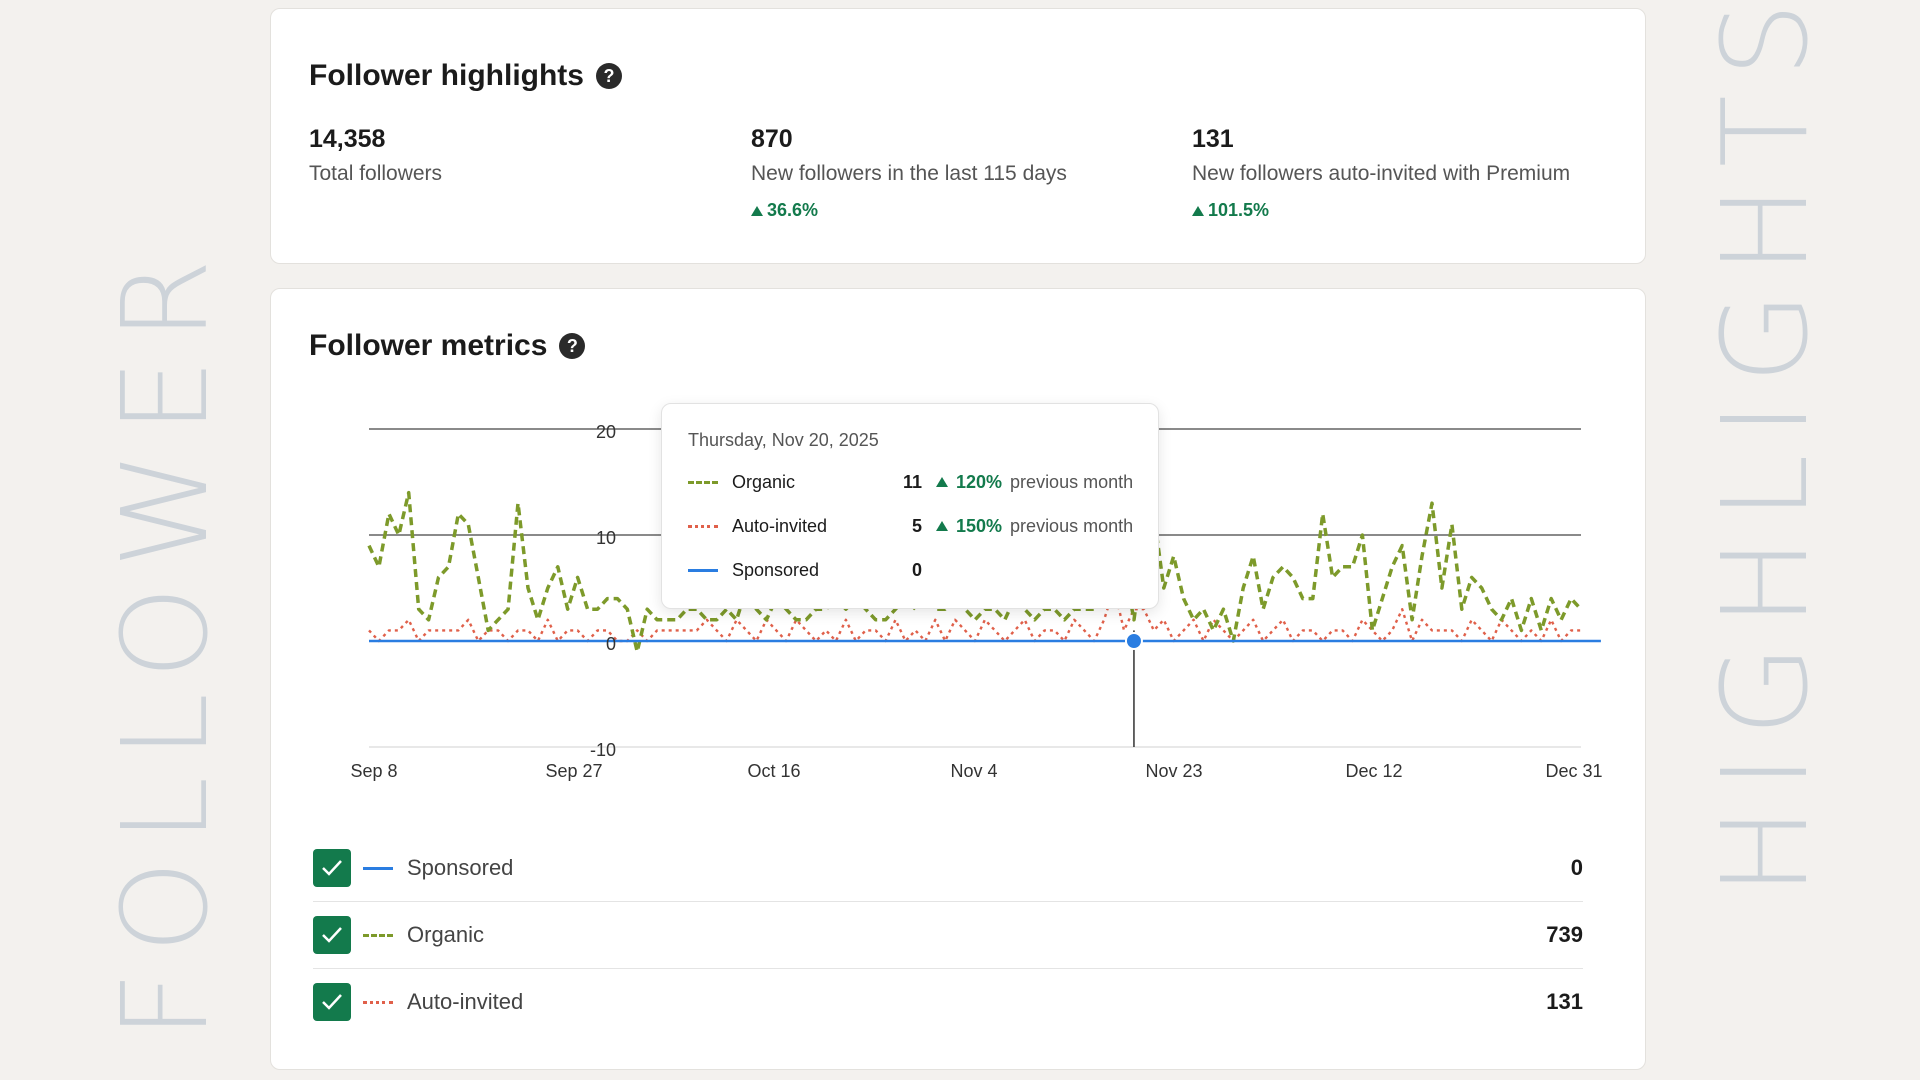  Describe the element at coordinates (1213, 139) in the screenshot. I see `stat-value: 131` at that location.